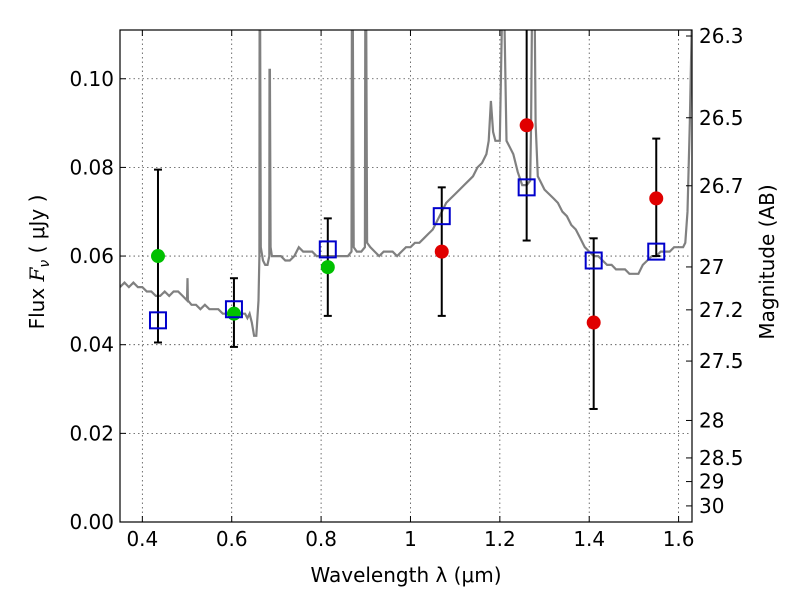 The image size is (800, 600). What do you see at coordinates (410, 539) in the screenshot?
I see `x-tick-label: 1` at bounding box center [410, 539].